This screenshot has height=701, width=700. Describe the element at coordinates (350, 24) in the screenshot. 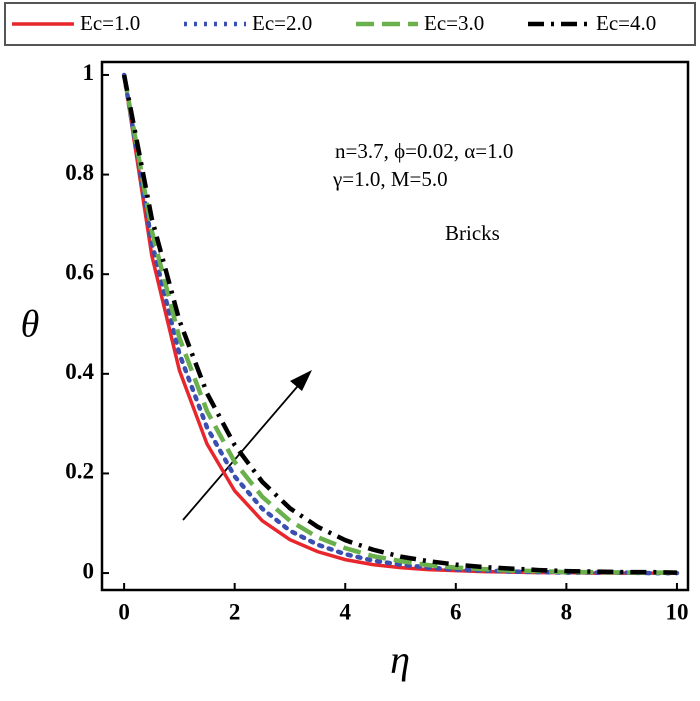

I see `legend-box` at that location.